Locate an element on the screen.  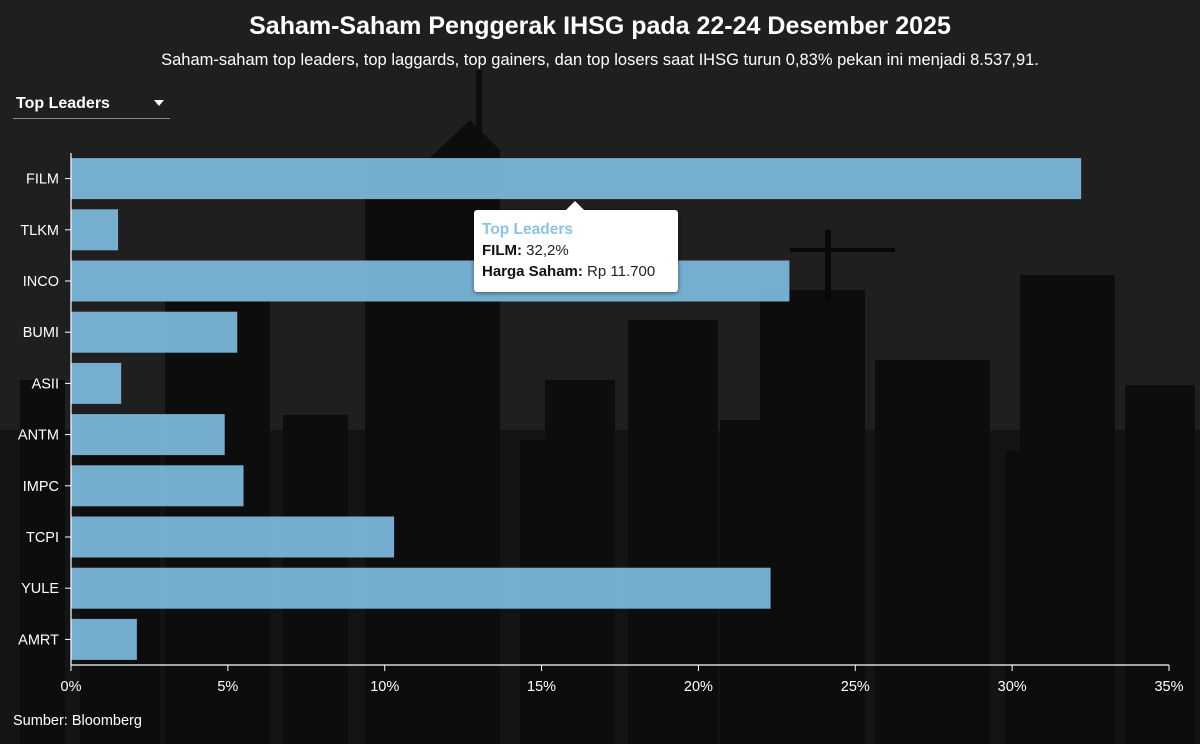
category-dropdown: Top Leaders is located at coordinates (91, 105).